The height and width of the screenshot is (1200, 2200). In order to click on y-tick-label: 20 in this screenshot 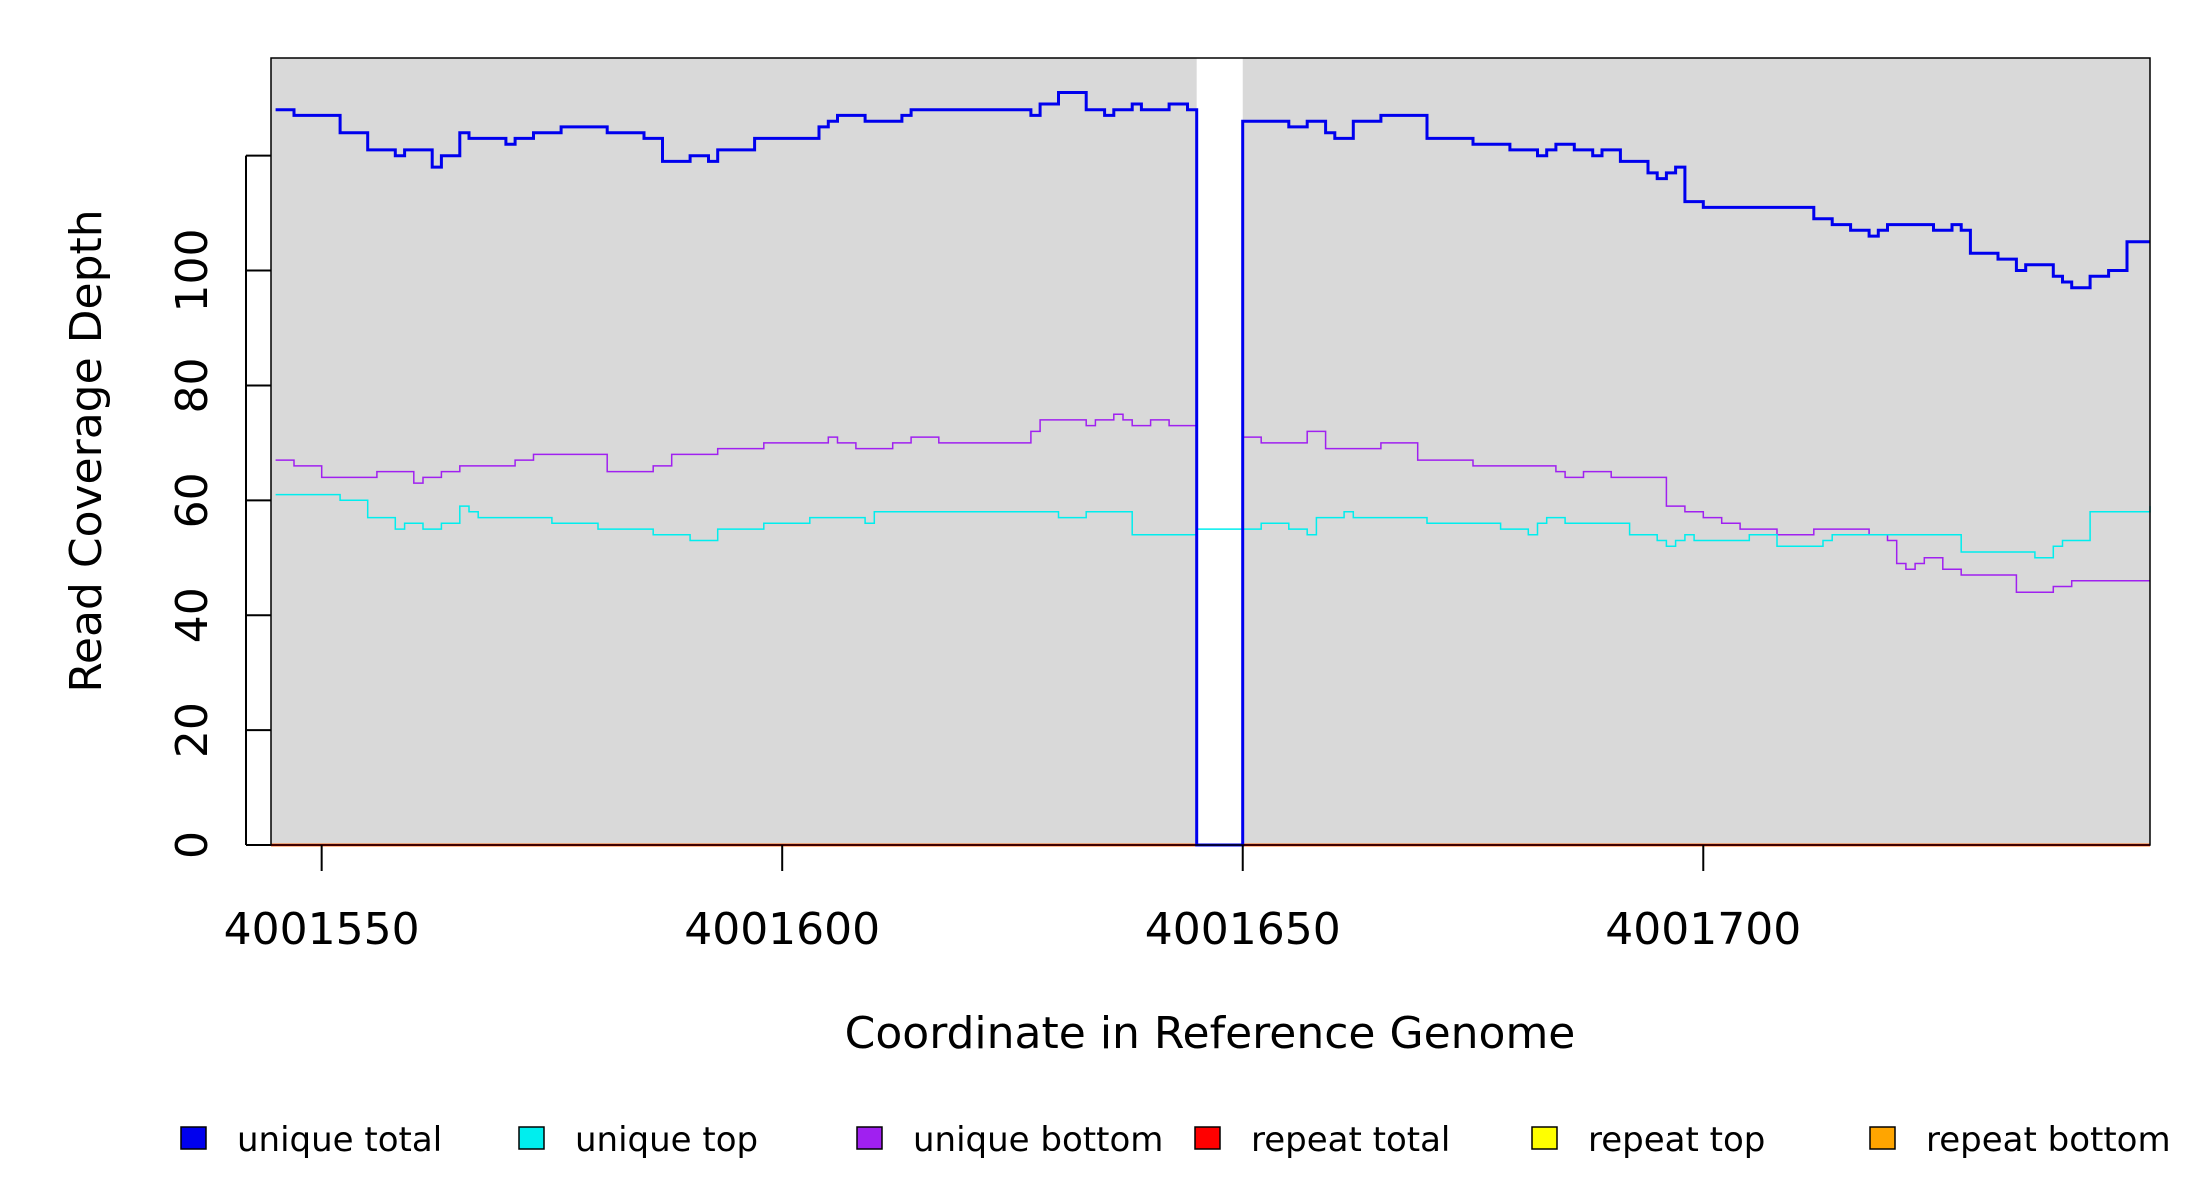, I will do `click(192, 730)`.